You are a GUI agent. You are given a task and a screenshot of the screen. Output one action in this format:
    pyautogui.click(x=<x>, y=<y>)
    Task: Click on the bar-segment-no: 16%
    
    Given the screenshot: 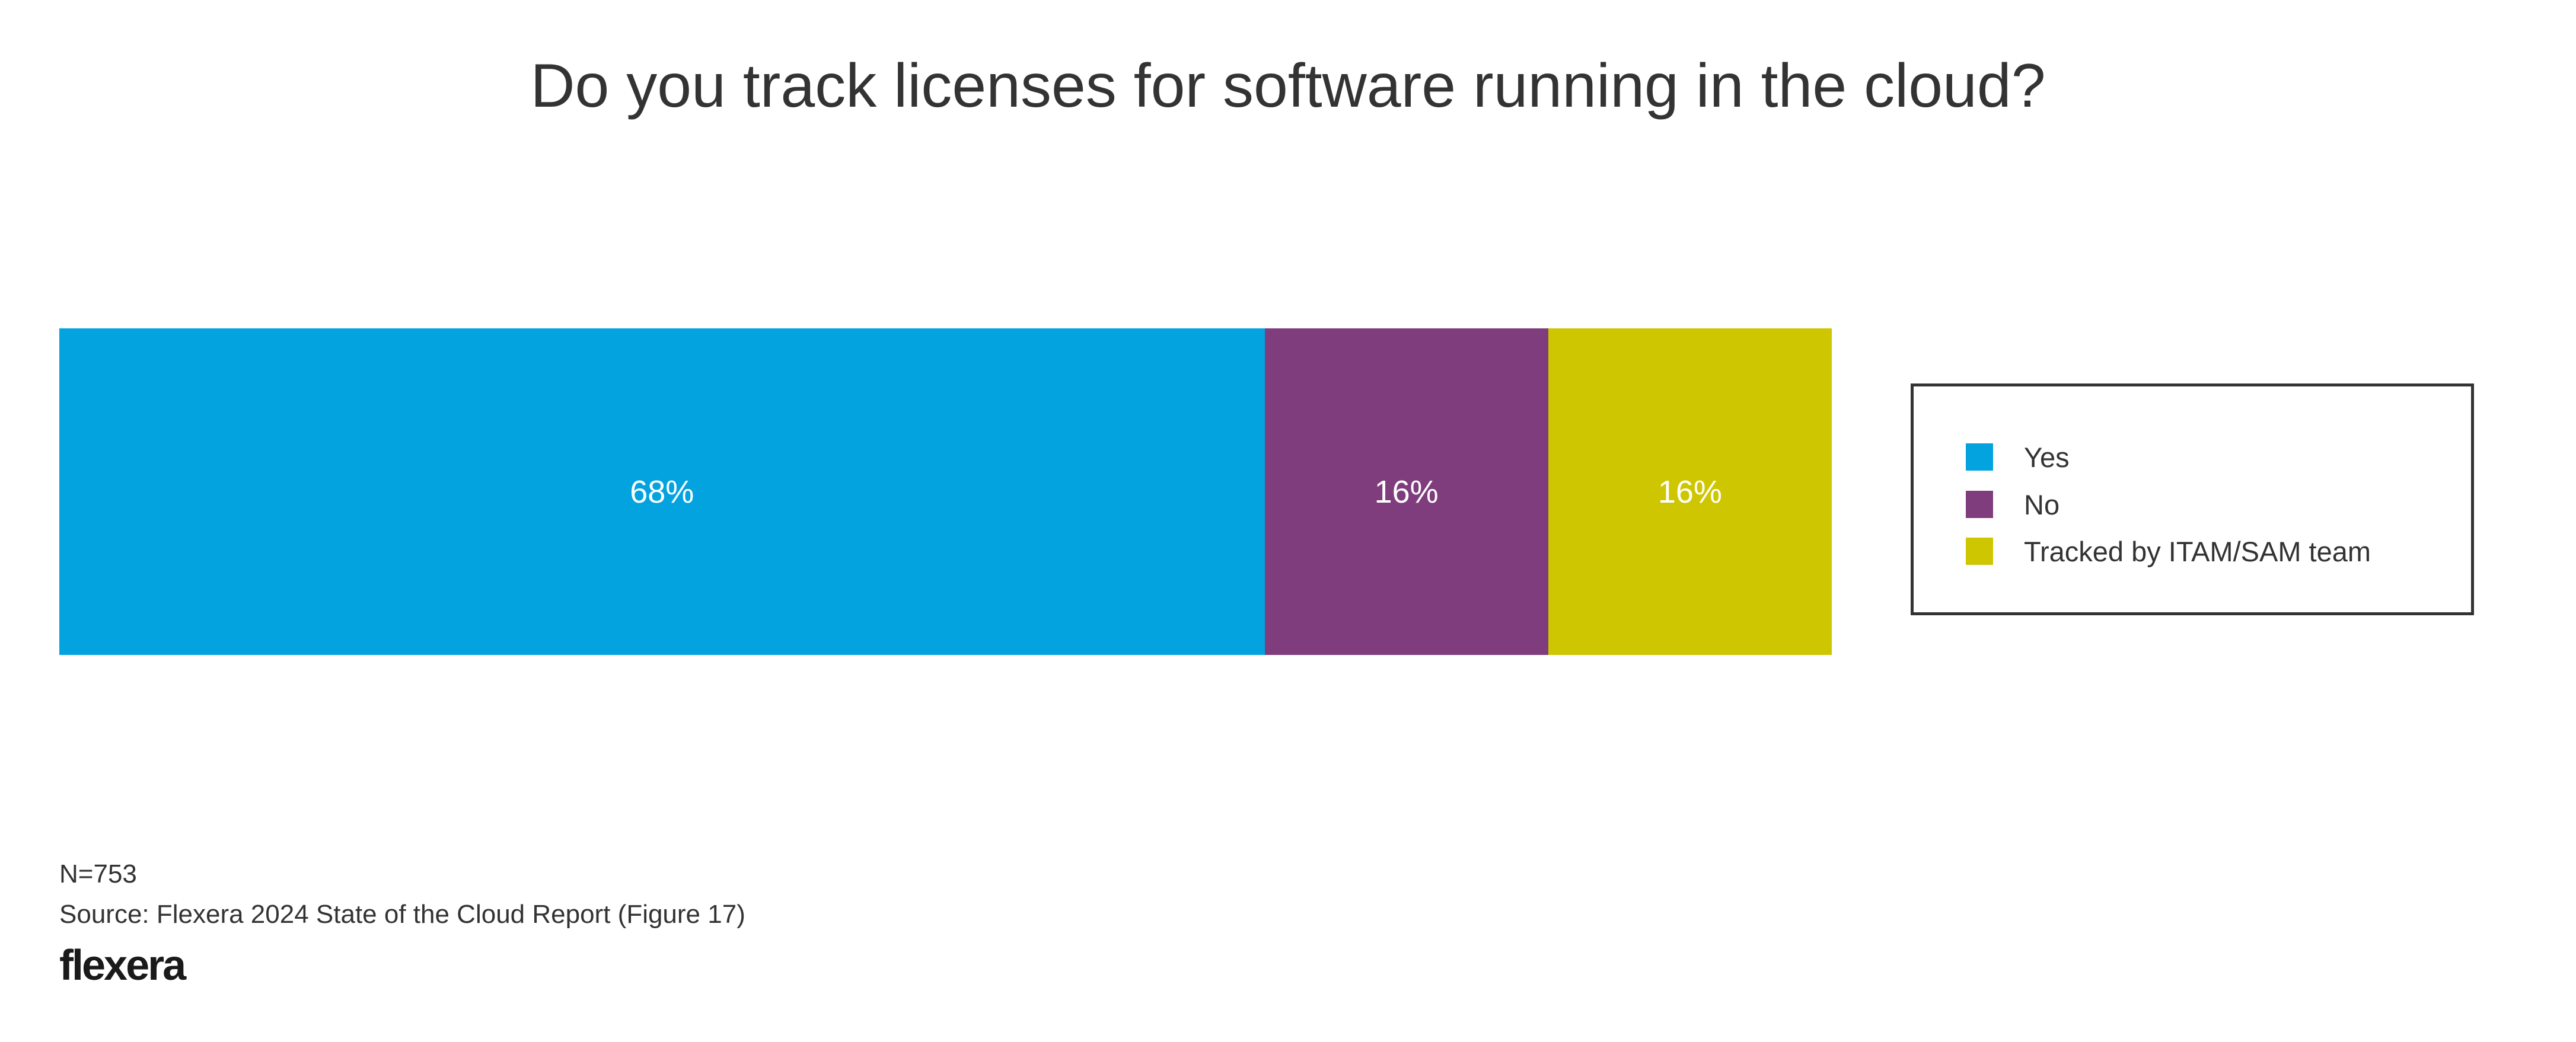 What is the action you would take?
    pyautogui.click(x=1406, y=491)
    